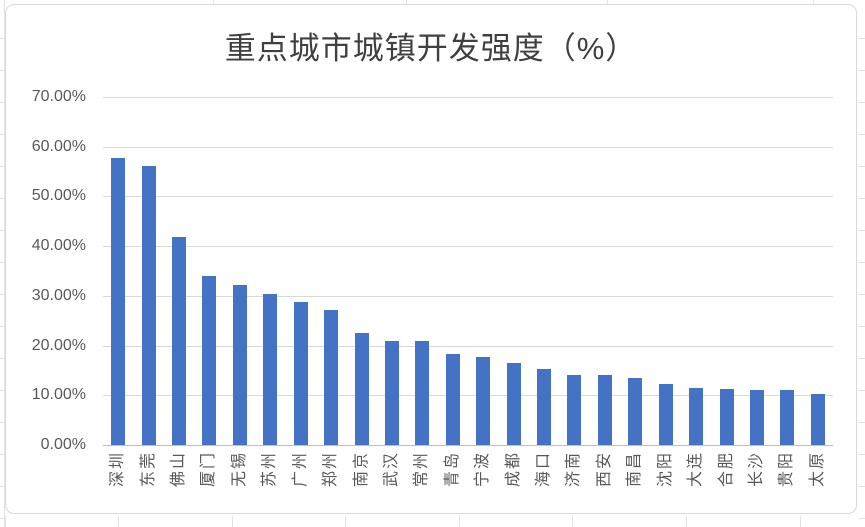 This screenshot has height=527, width=865. I want to click on y-axis-tick-label: 10.00%, so click(58, 395).